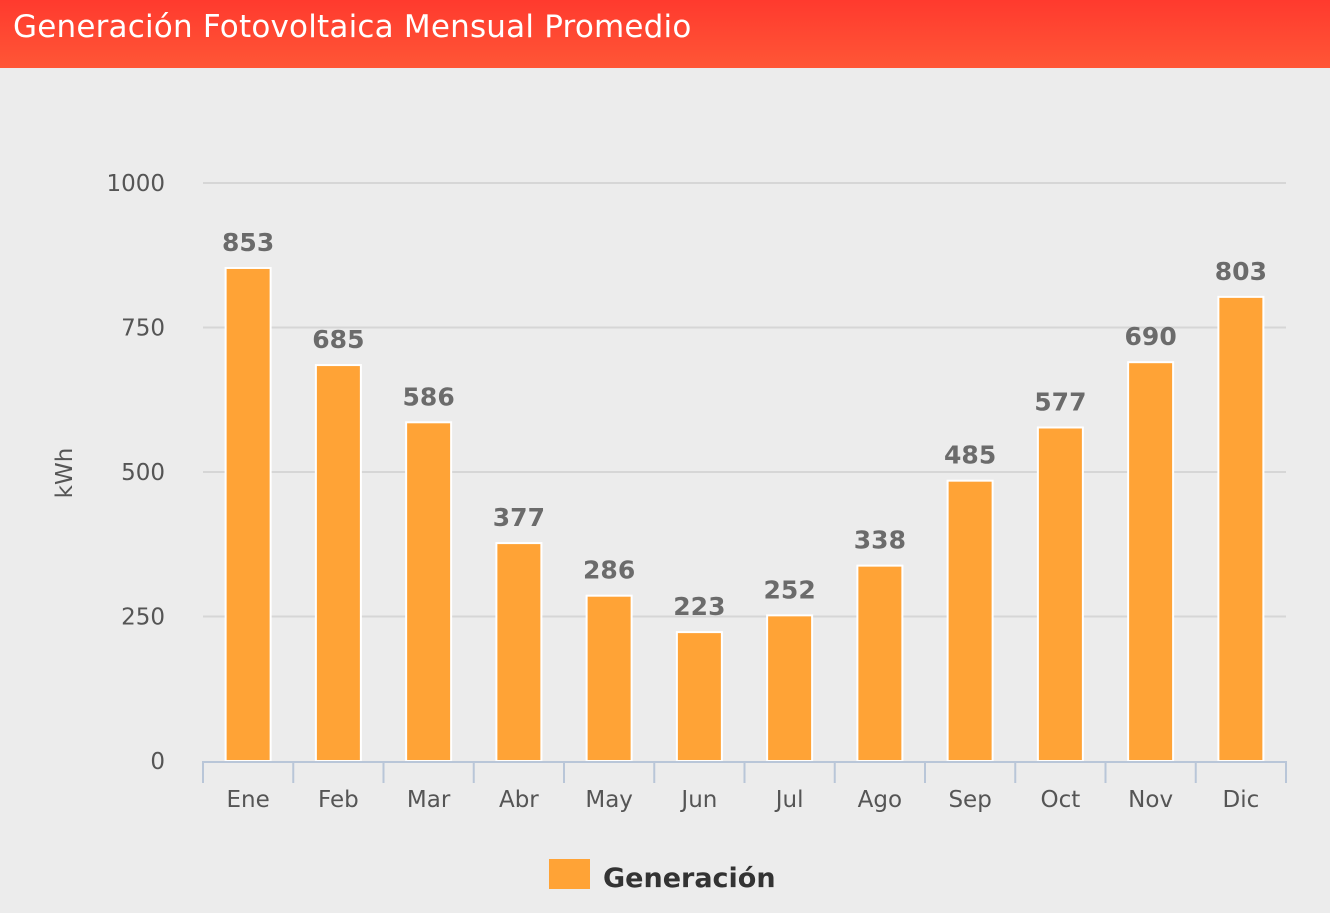  What do you see at coordinates (1151, 336) in the screenshot?
I see `data-label: 690` at bounding box center [1151, 336].